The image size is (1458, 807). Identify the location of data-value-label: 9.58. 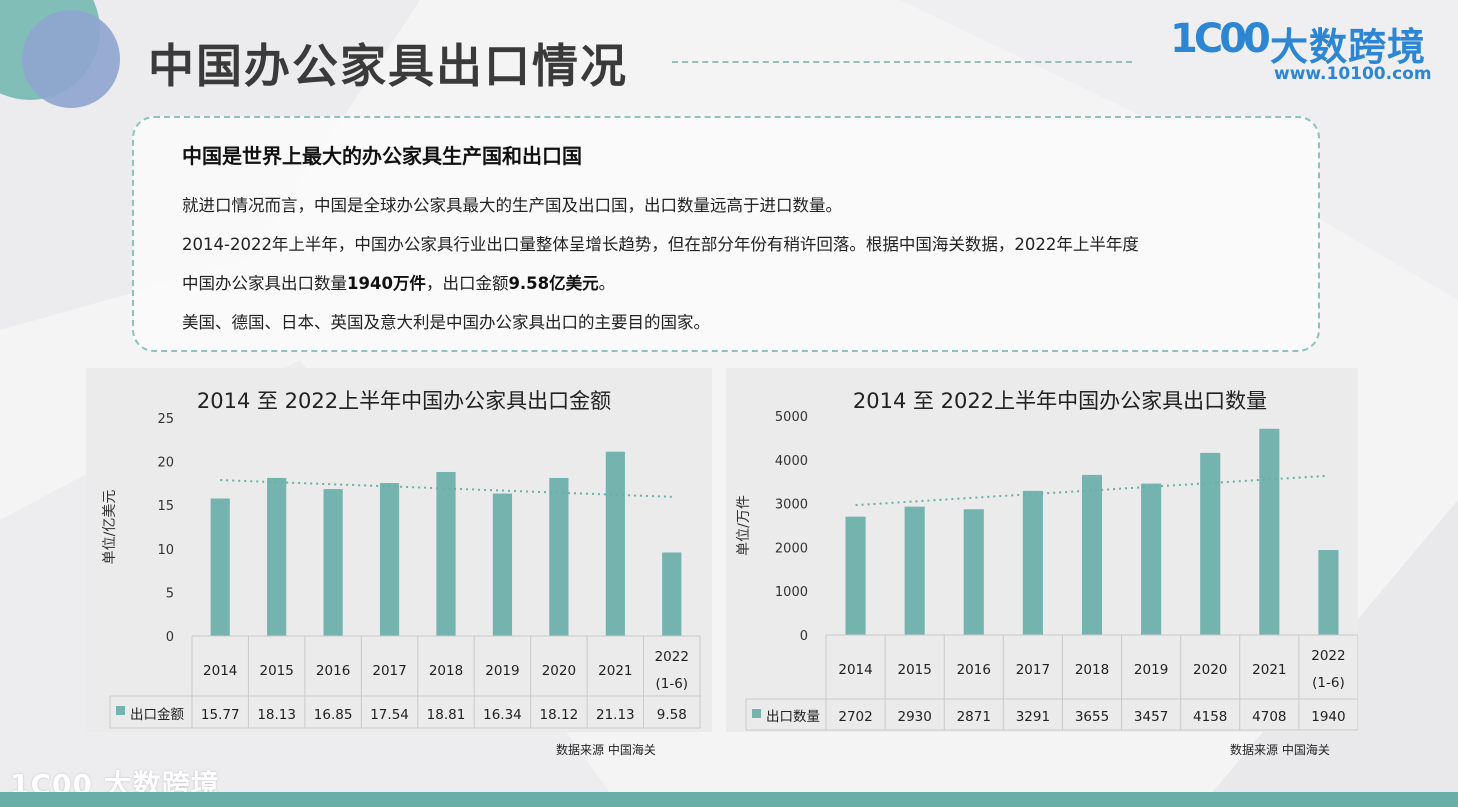
(672, 715).